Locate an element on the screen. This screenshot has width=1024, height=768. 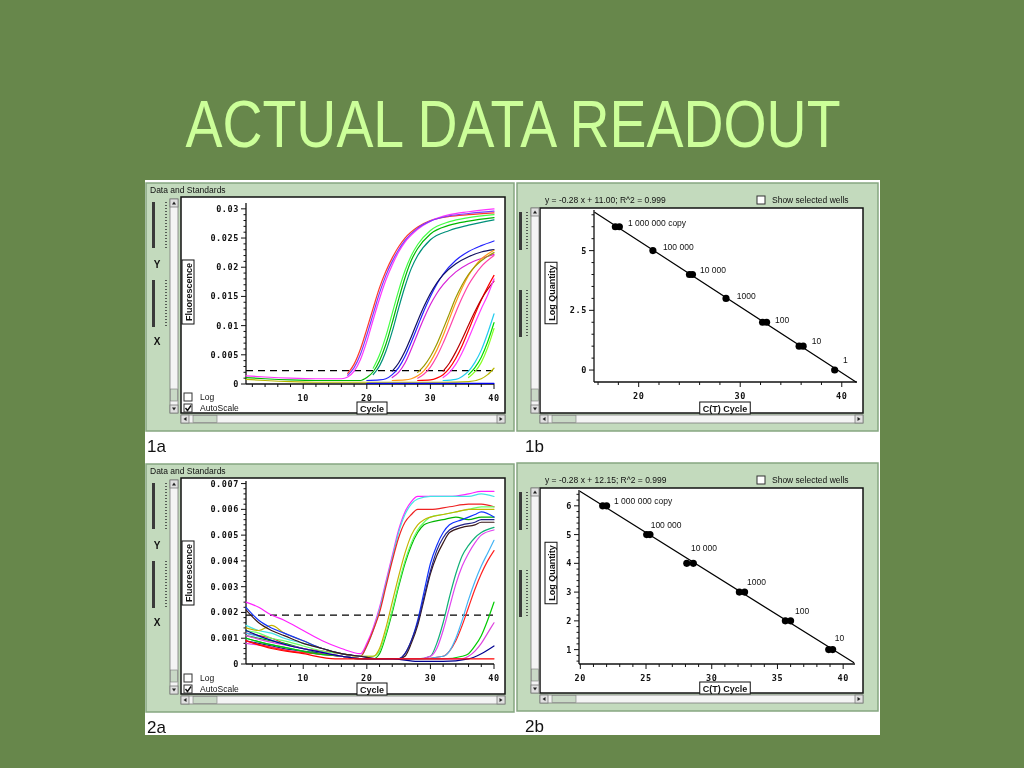
y-tick-label: 0.03 is located at coordinates (227, 208).